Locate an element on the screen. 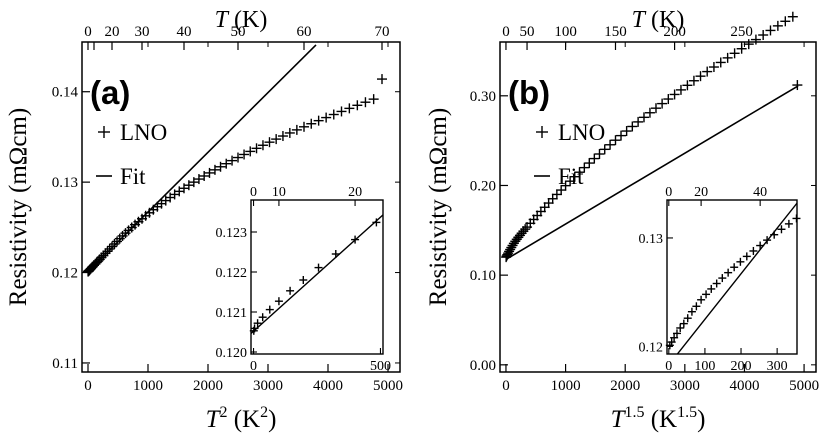 Image resolution: width=830 pixels, height=439 pixels. inset-x-tick-label: 500 is located at coordinates (380, 366).